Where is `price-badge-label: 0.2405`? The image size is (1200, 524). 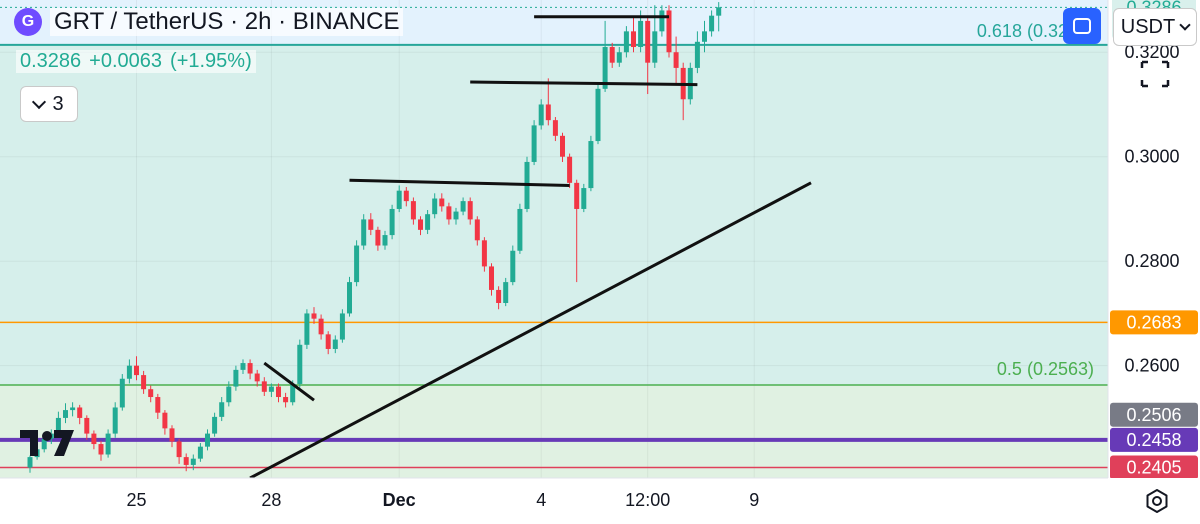 price-badge-label: 0.2405 is located at coordinates (1153, 468).